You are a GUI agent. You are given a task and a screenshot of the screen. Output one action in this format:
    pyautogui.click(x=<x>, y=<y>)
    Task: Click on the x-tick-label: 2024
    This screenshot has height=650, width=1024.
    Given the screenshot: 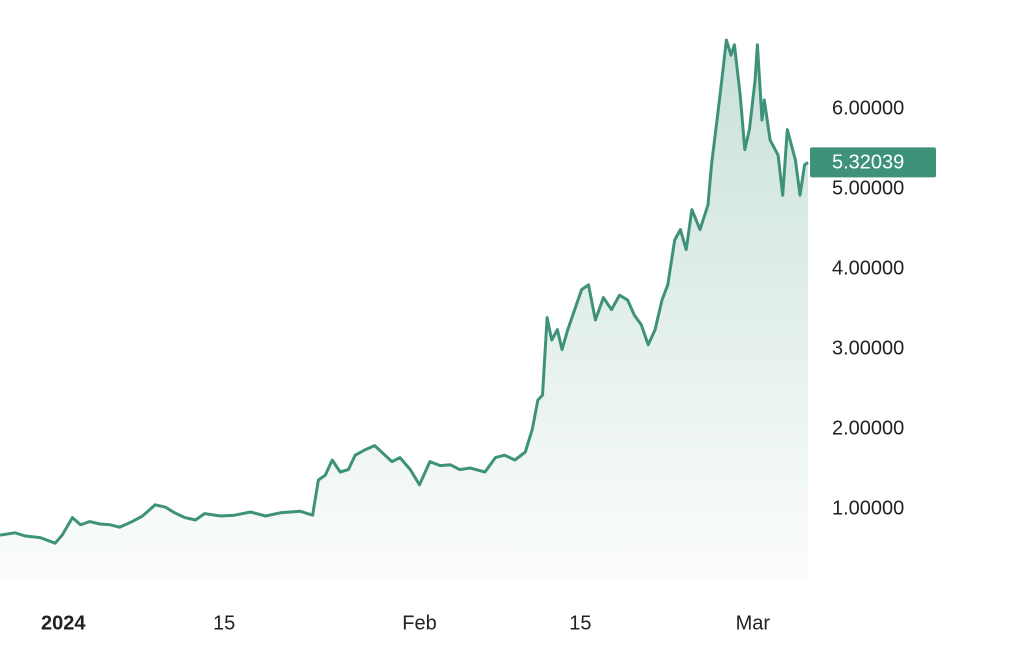 What is the action you would take?
    pyautogui.click(x=63, y=623)
    